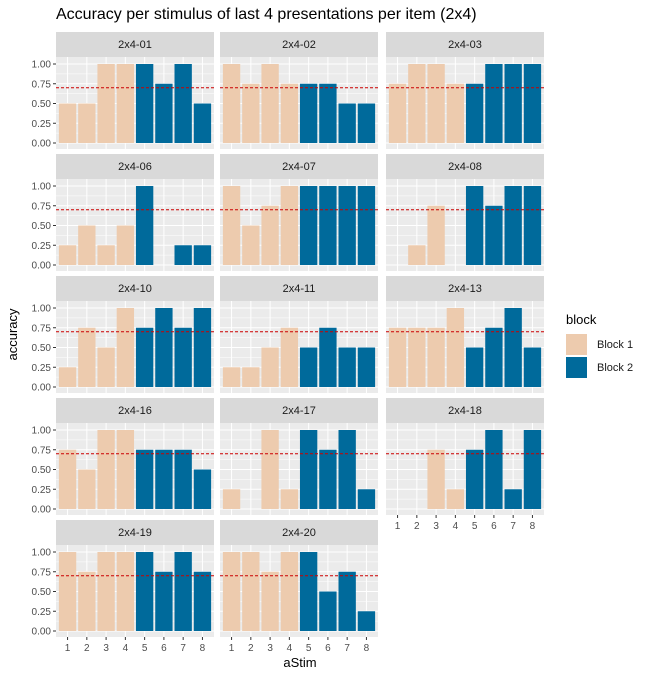  What do you see at coordinates (299, 533) in the screenshot?
I see `facet-label: 2x4-20` at bounding box center [299, 533].